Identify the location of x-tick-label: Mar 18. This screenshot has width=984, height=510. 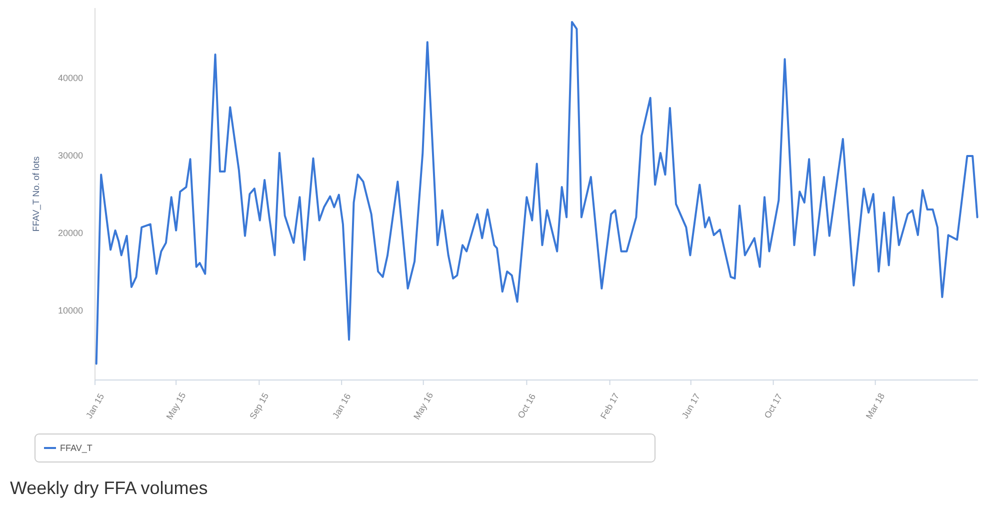
(875, 406).